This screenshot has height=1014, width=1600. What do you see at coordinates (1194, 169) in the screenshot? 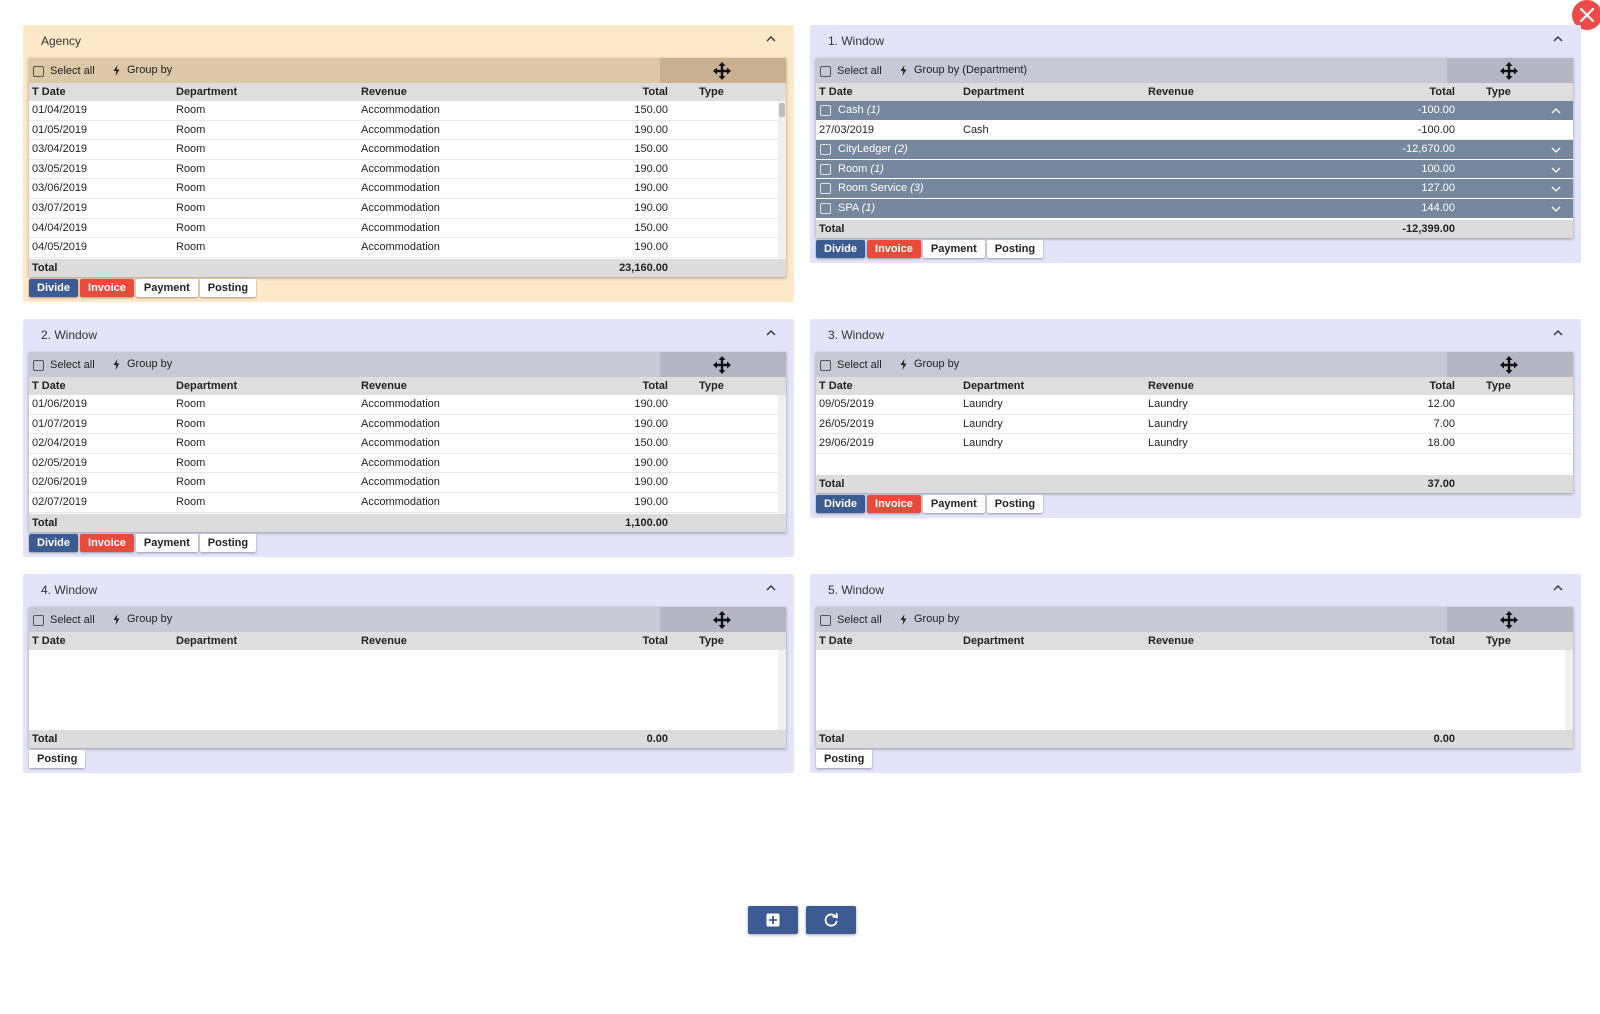
I see `group-row-room: Room (1) 100.00` at bounding box center [1194, 169].